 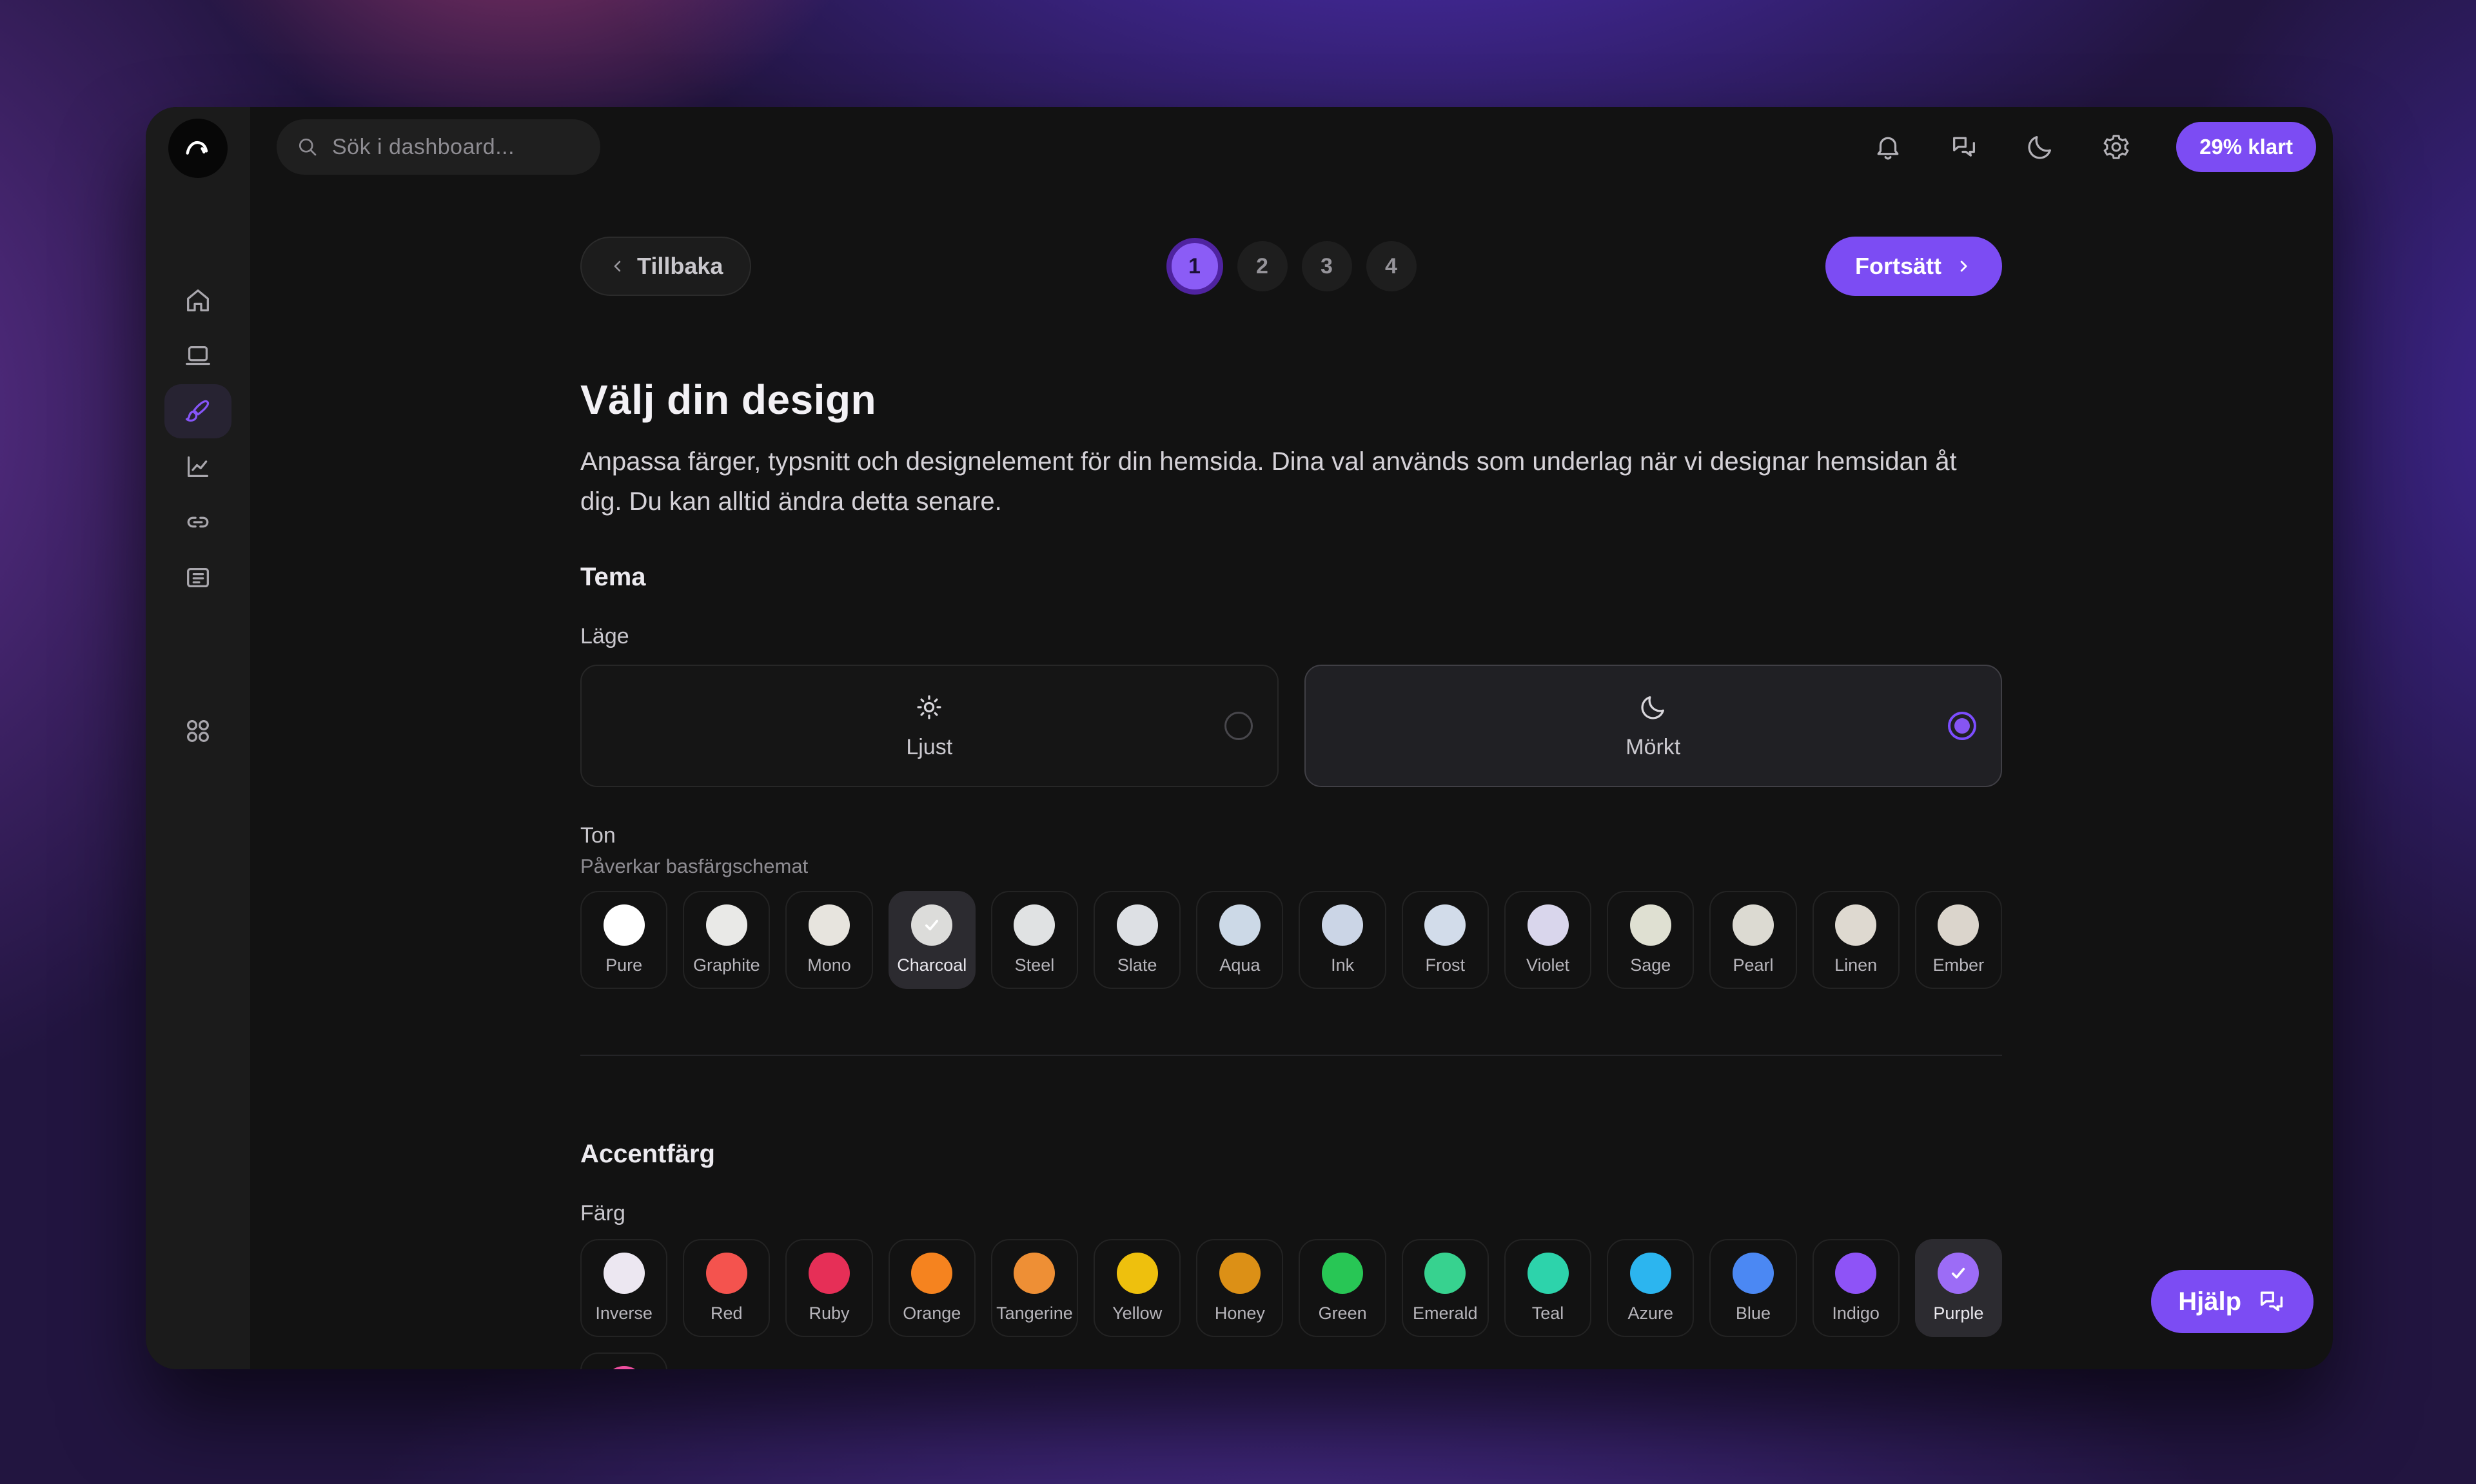 What do you see at coordinates (624, 1360) in the screenshot?
I see `accent-option-pink: Pink` at bounding box center [624, 1360].